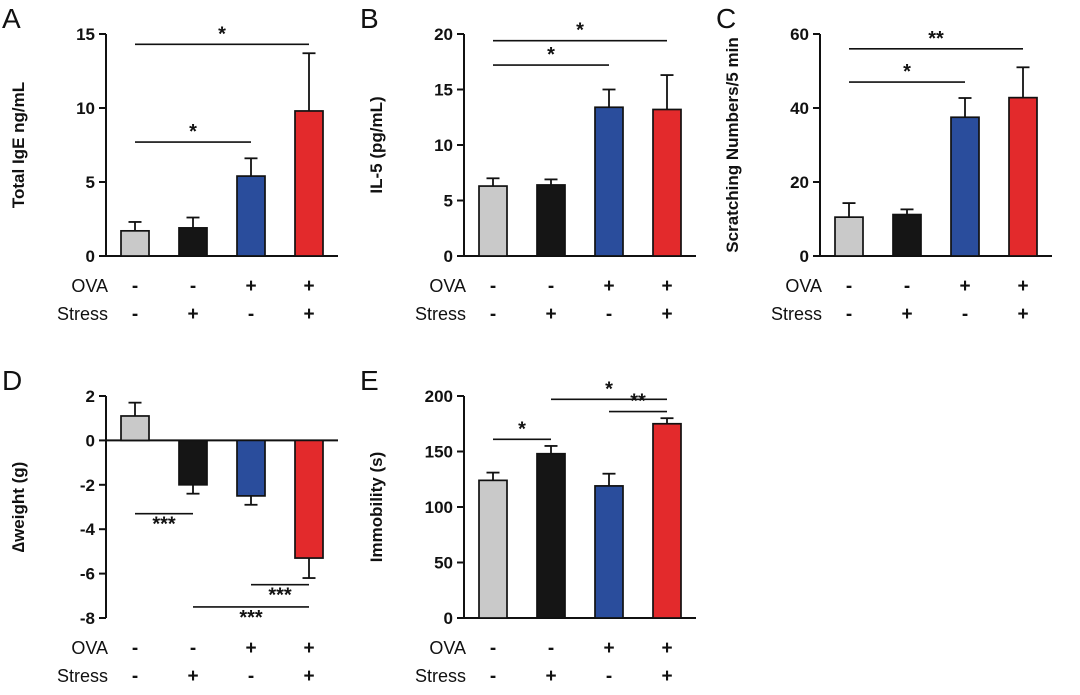 This screenshot has width=1080, height=695. What do you see at coordinates (90, 396) in the screenshot?
I see `svg-text: 2` at bounding box center [90, 396].